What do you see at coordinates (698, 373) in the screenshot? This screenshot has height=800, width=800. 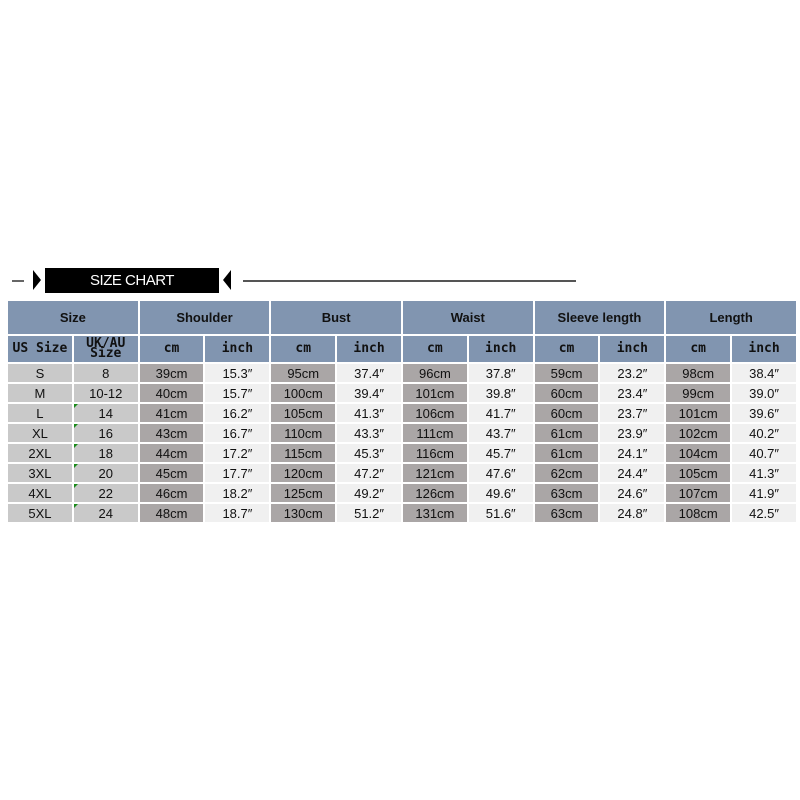 I see `cm-cell: 98cm` at bounding box center [698, 373].